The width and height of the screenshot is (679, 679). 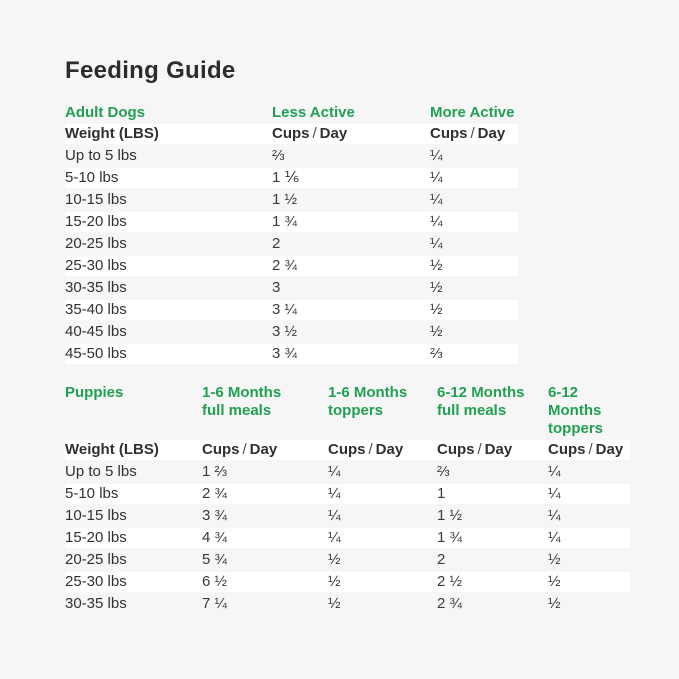 I want to click on column-header-6-12-toppers: 6-12 Months toppers, so click(x=576, y=410).